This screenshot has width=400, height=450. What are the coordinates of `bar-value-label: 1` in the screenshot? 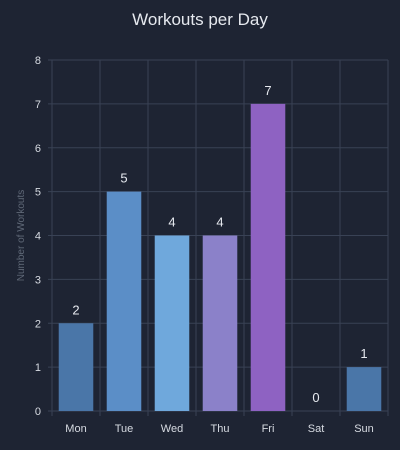 It's located at (363, 353).